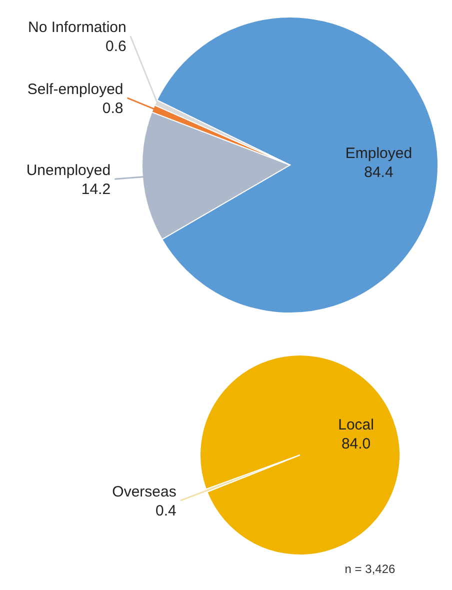 This screenshot has height=590, width=452. Describe the element at coordinates (116, 46) in the screenshot. I see `data-label: 0.6` at that location.